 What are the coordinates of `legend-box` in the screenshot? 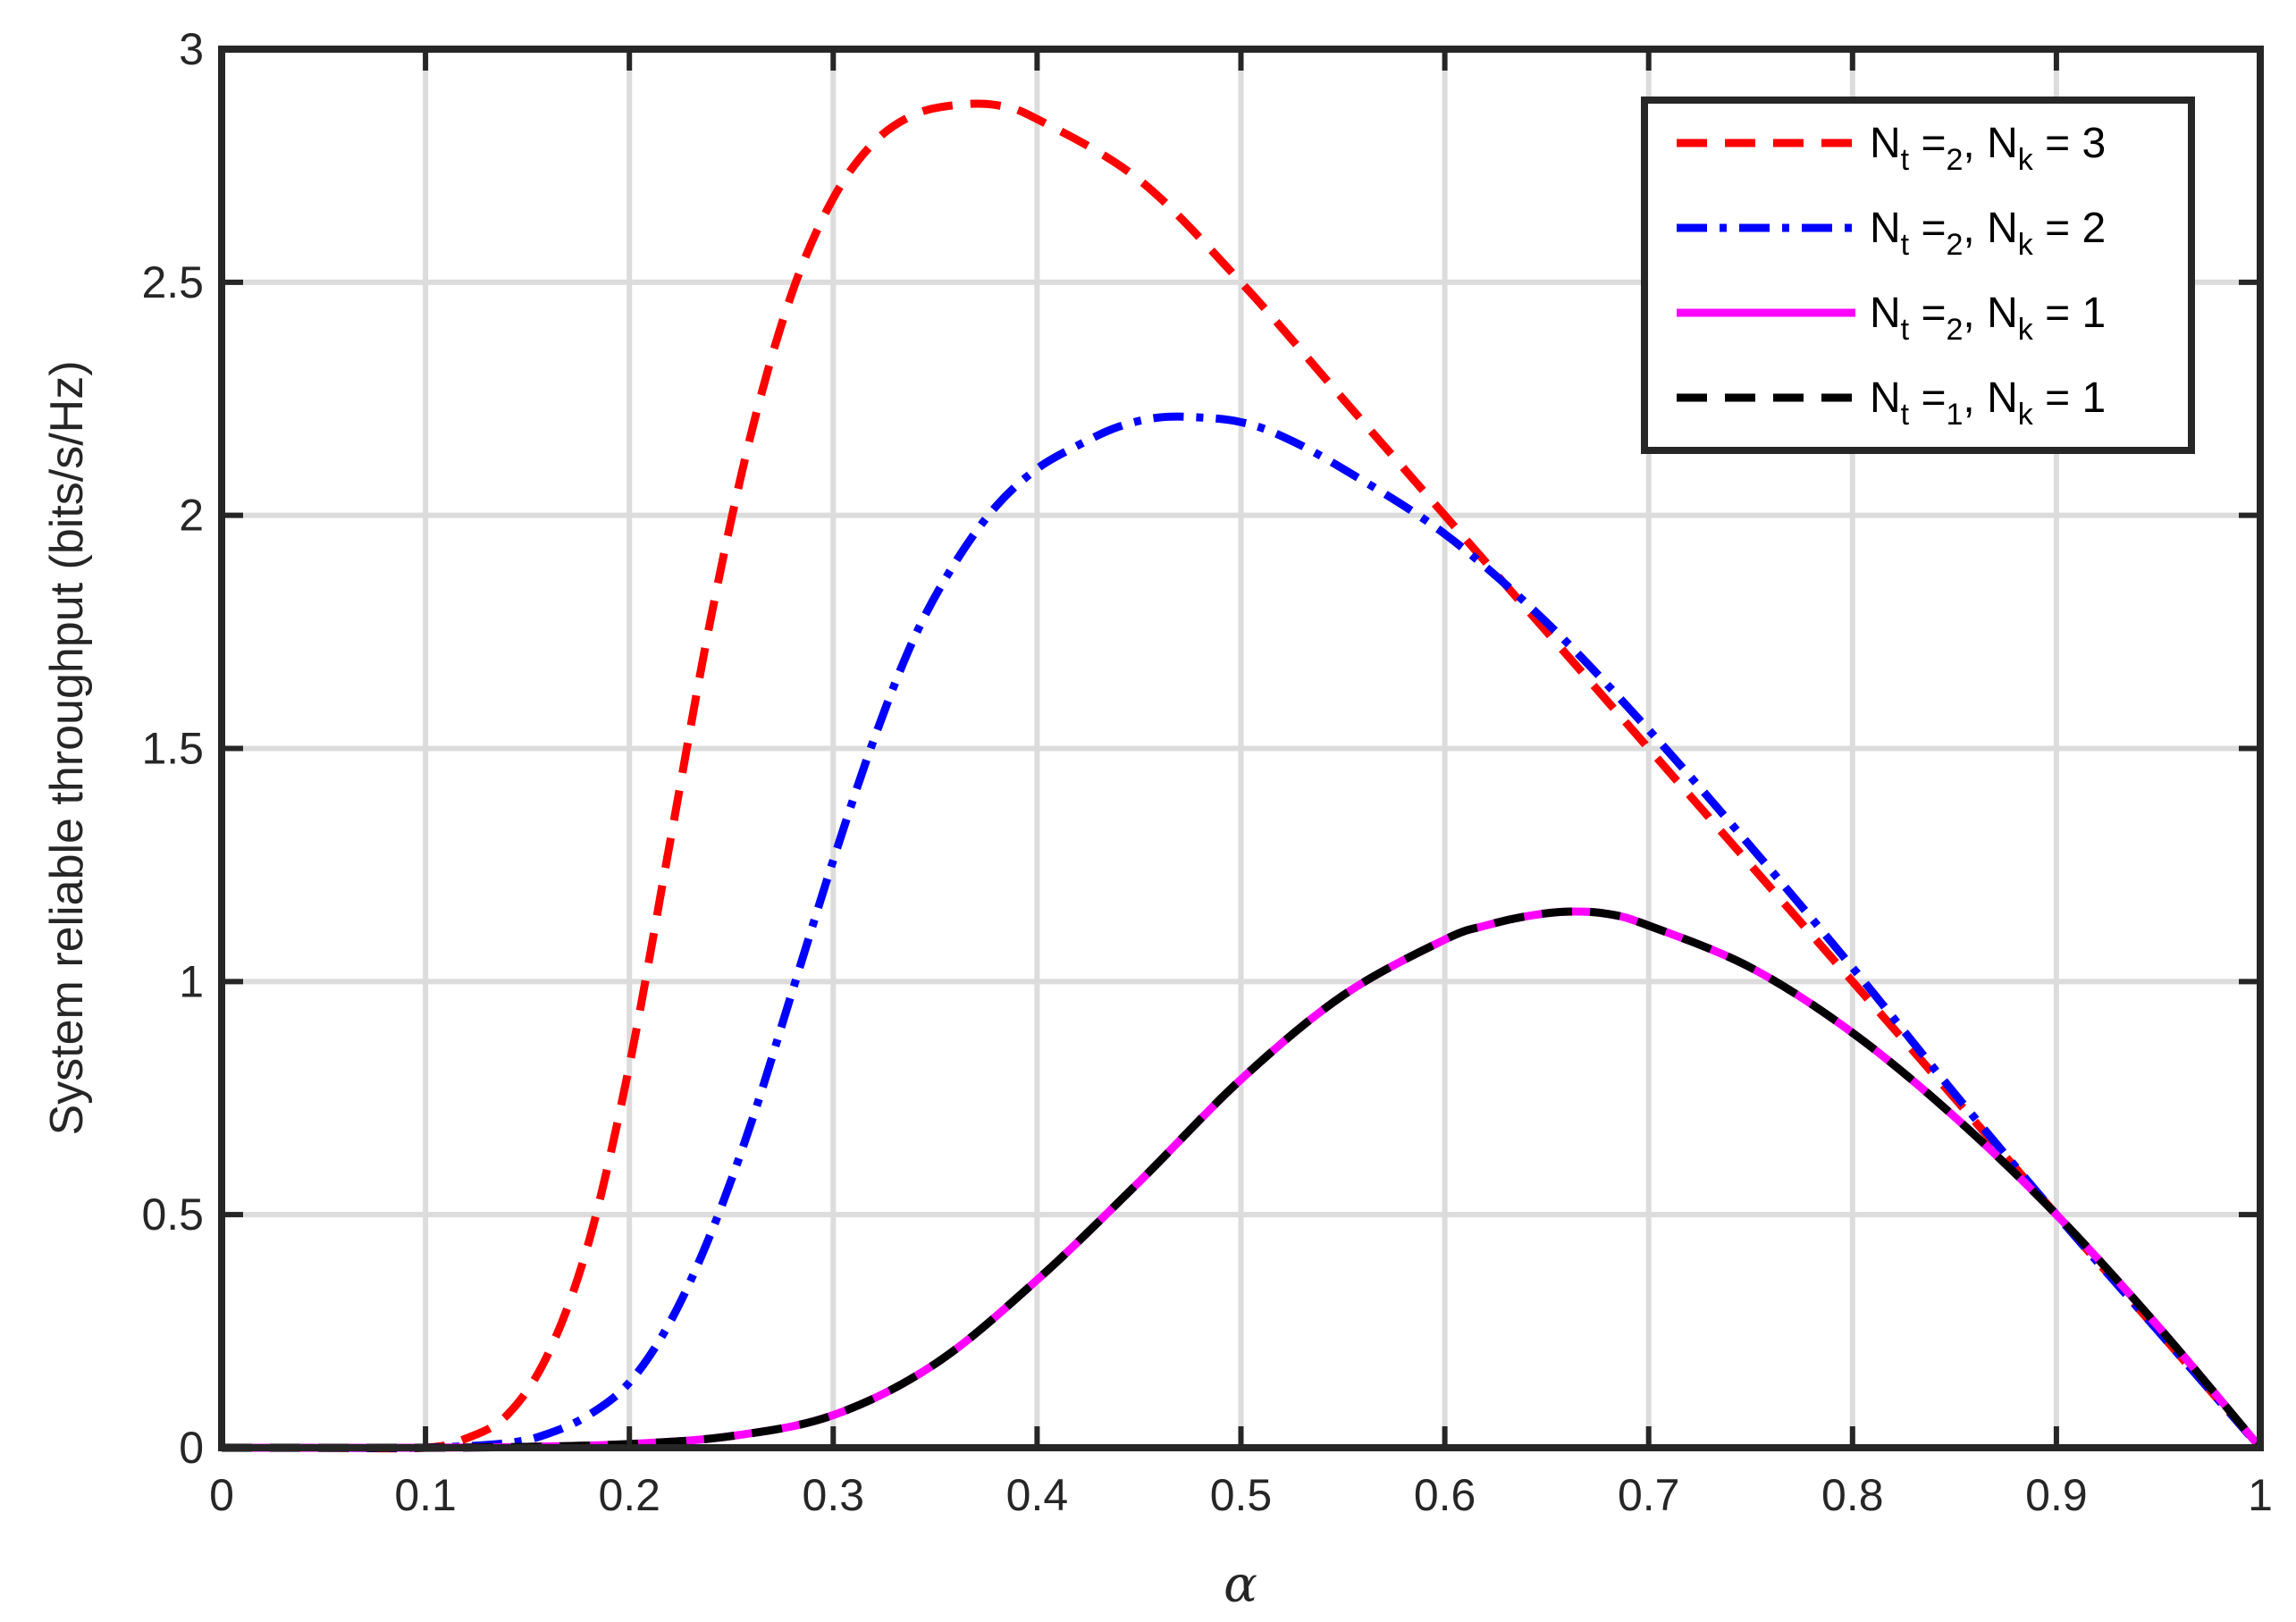 It's located at (1918, 275).